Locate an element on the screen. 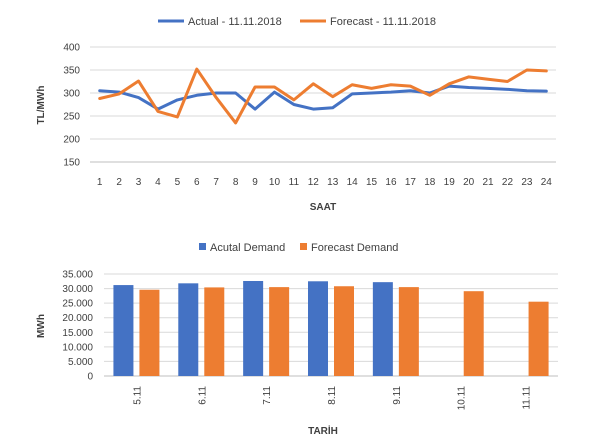 The width and height of the screenshot is (589, 444). x-tick-label: 12 is located at coordinates (314, 182).